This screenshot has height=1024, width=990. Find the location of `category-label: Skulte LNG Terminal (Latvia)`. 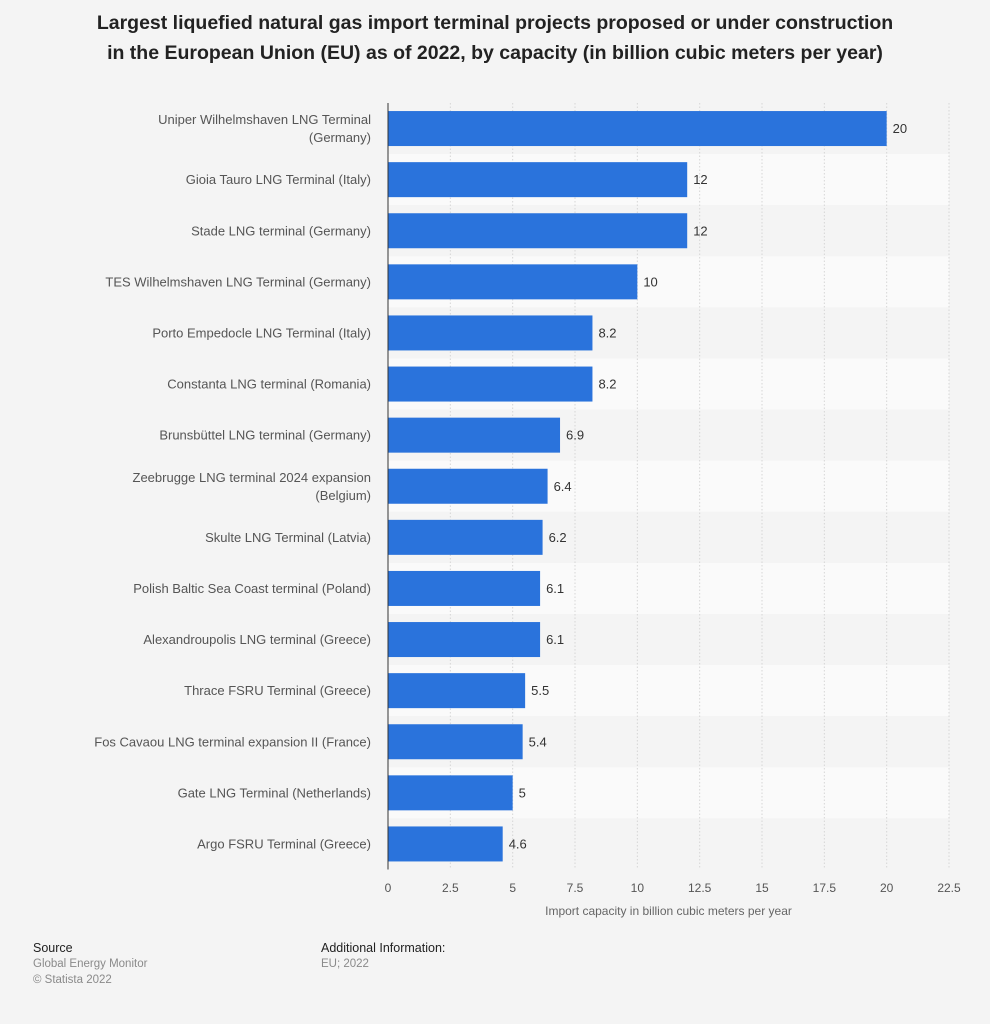

category-label: Skulte LNG Terminal (Latvia) is located at coordinates (288, 537).